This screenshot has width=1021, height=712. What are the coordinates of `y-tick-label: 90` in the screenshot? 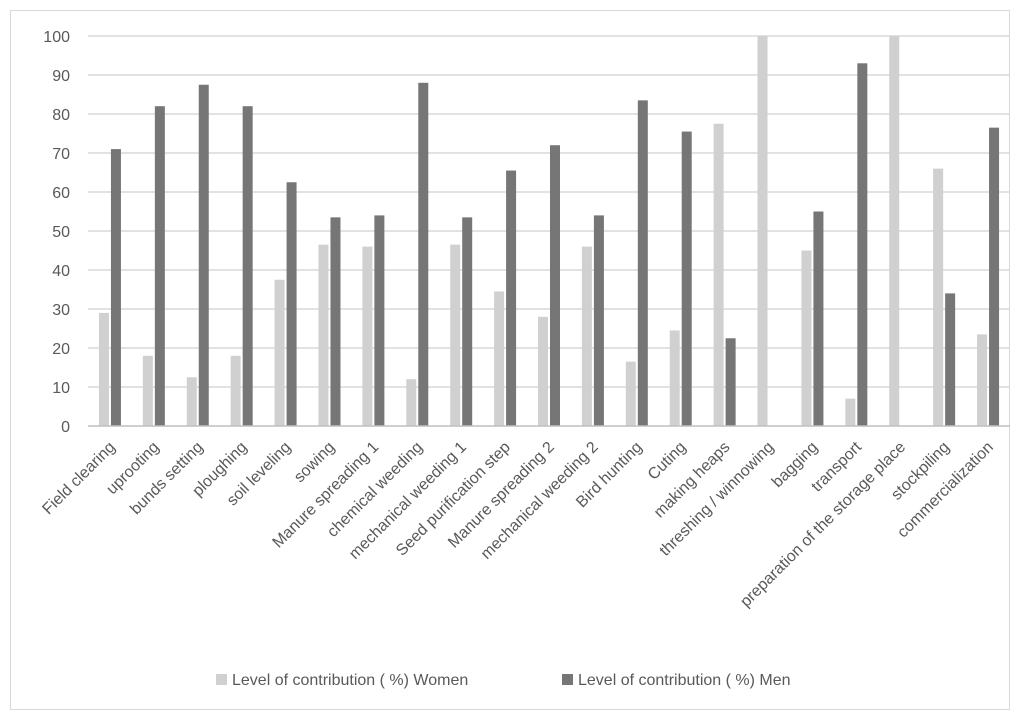 It's located at (61, 76).